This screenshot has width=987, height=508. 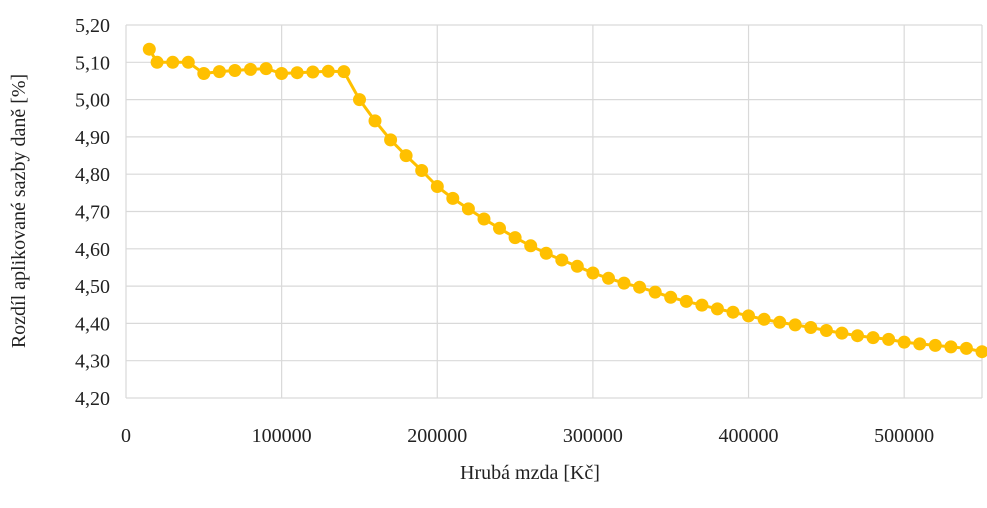 What do you see at coordinates (437, 436) in the screenshot?
I see `x-tick-label: 200000` at bounding box center [437, 436].